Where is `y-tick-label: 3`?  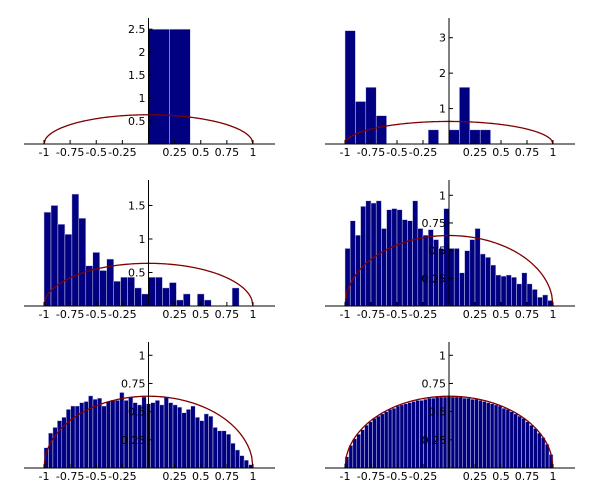 y-tick-label: 3 is located at coordinates (442, 38).